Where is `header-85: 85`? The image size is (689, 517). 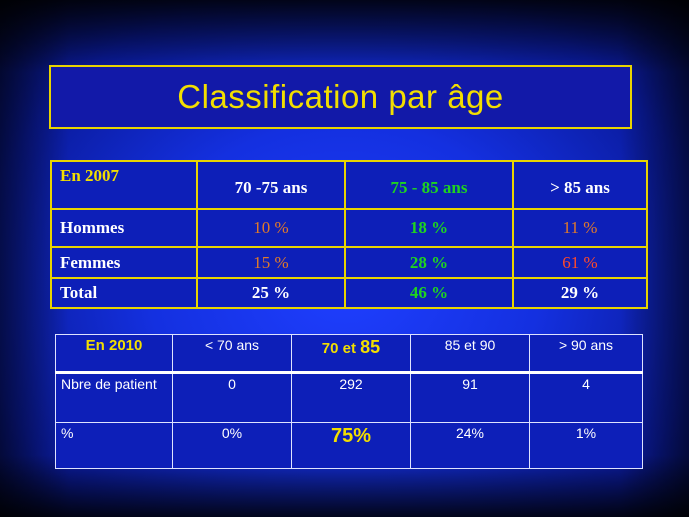 header-85: 85 is located at coordinates (370, 347).